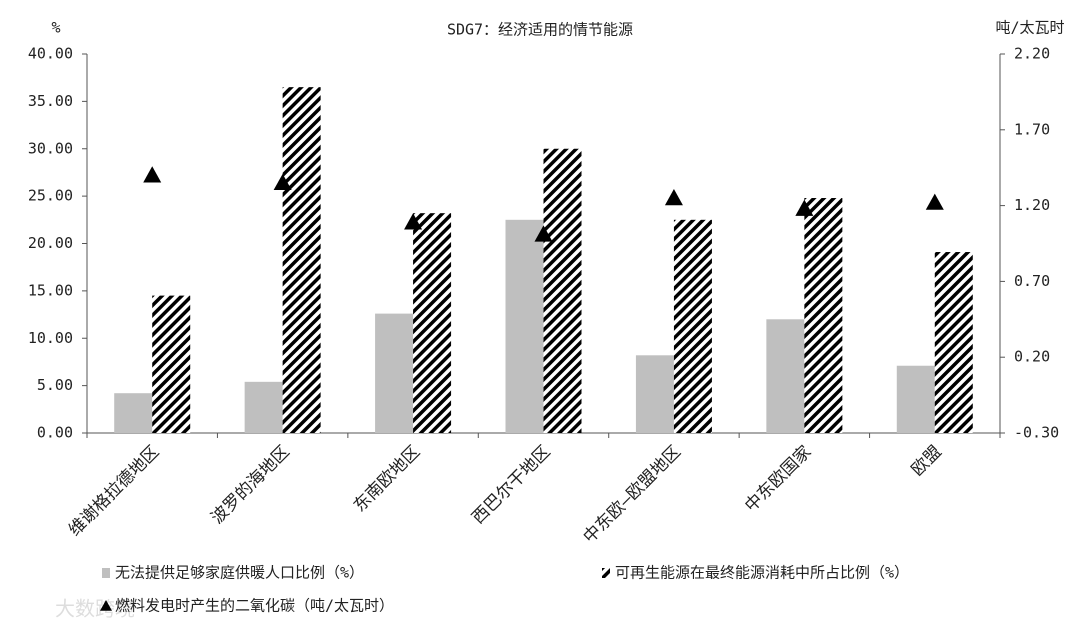  What do you see at coordinates (50, 101) in the screenshot?
I see `y-tick-label: 35.00` at bounding box center [50, 101].